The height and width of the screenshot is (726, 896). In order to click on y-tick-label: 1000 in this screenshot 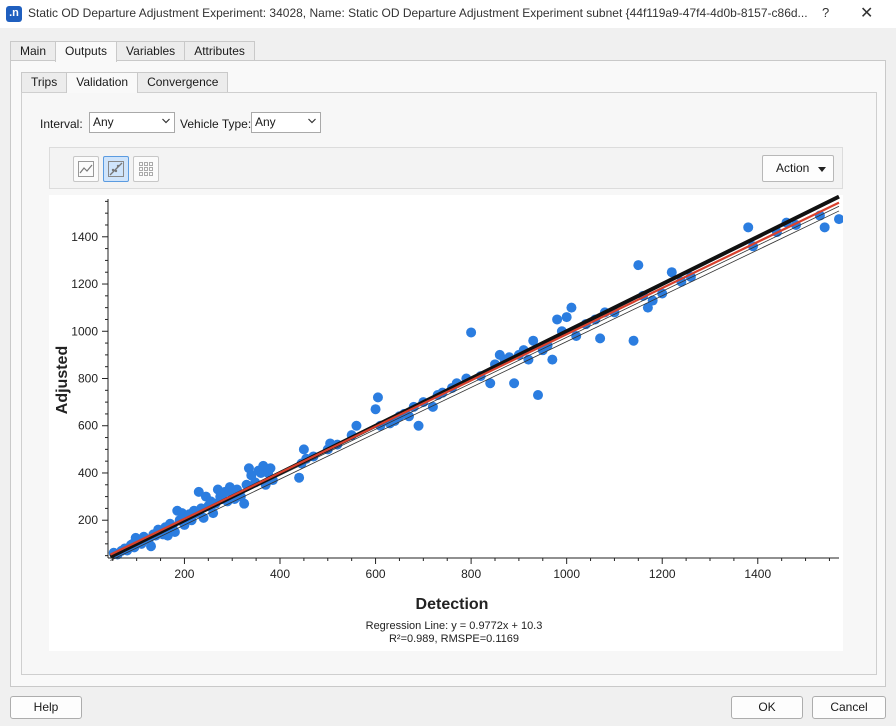, I will do `click(84, 331)`.